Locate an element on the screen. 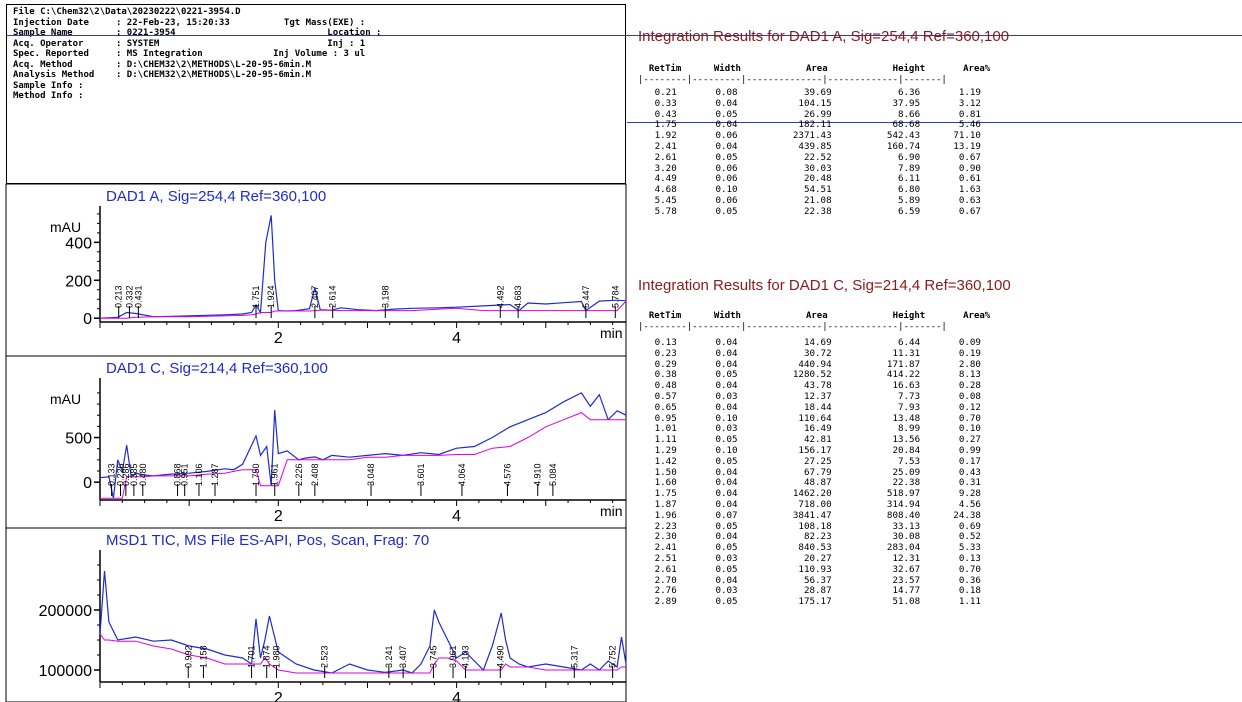 The height and width of the screenshot is (702, 1242). peak-label: 5.752 is located at coordinates (613, 656).